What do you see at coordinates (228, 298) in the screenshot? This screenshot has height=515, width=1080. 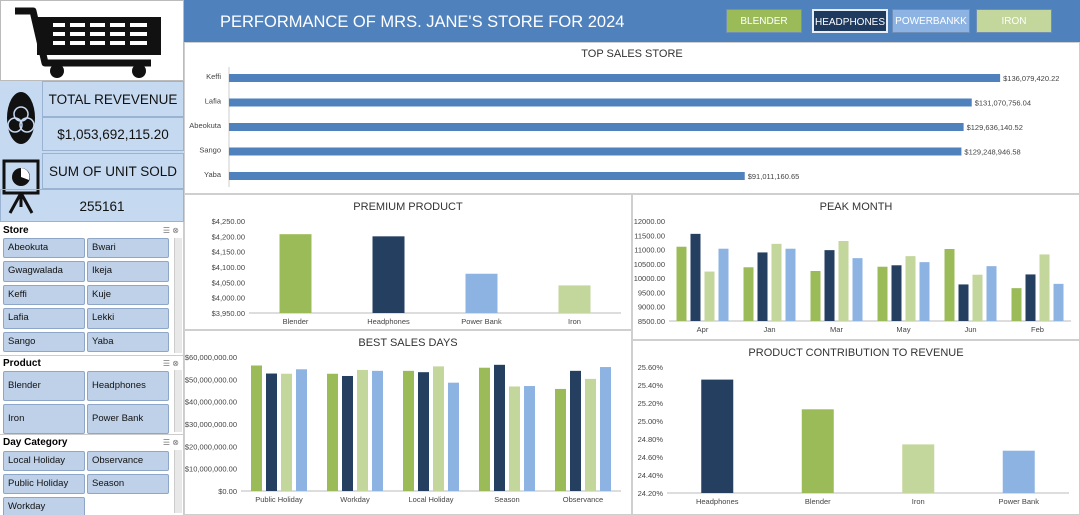 I see `y-tick-label: $4,000.00` at bounding box center [228, 298].